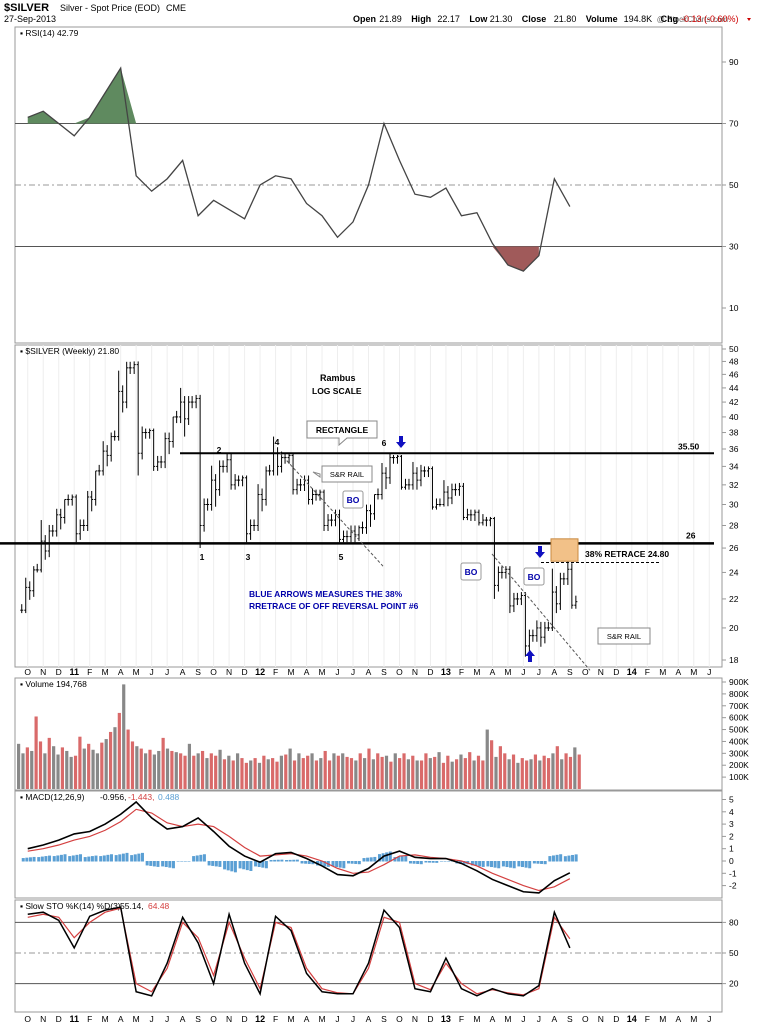 The height and width of the screenshot is (1031, 765). What do you see at coordinates (585, 672) in the screenshot?
I see `price-xlabel-36: O` at bounding box center [585, 672].